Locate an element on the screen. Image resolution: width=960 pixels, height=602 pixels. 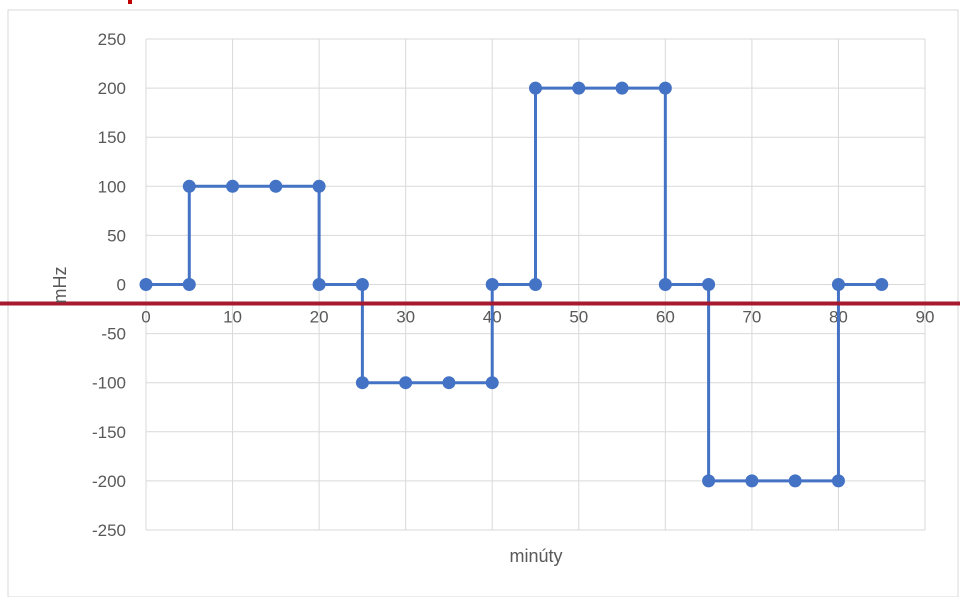
y-axis-ticks: 250 200 150 100 50 0 -50 -100 -150 -200 -250 is located at coordinates (109, 285).